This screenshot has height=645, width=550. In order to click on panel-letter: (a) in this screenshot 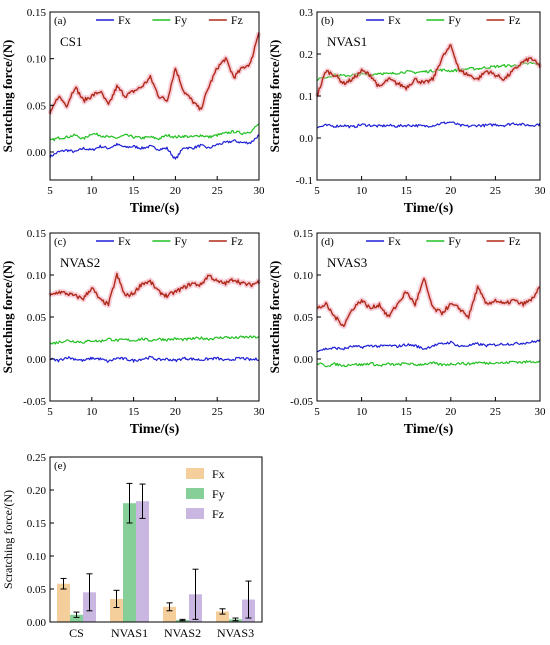, I will do `click(60, 21)`.